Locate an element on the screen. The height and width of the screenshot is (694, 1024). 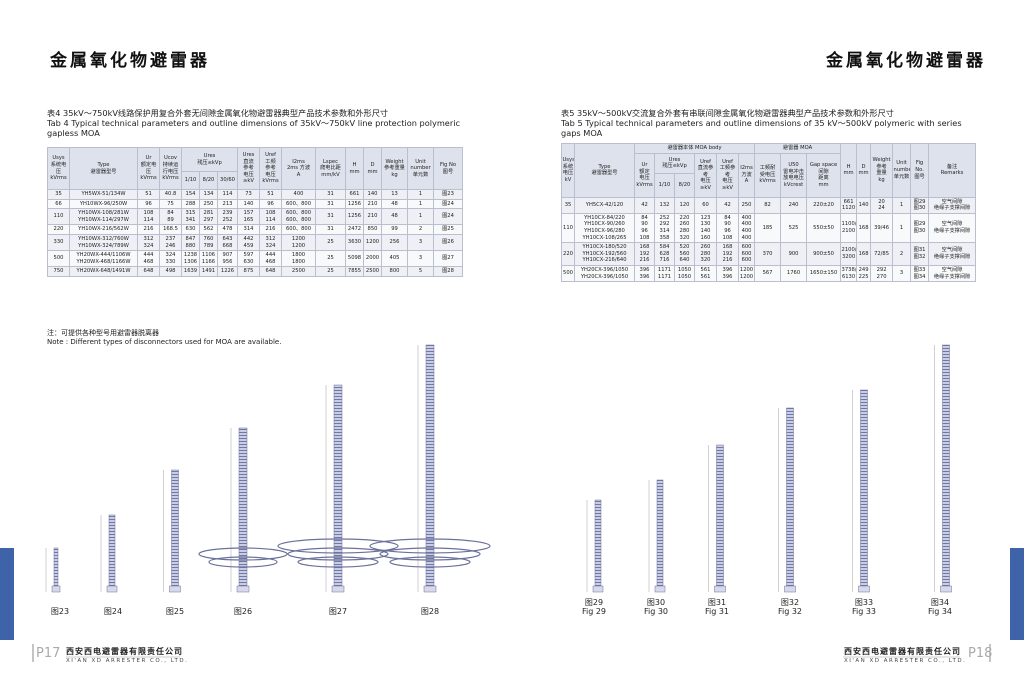
table-cell: 252 292 314 358 is located at coordinates (664, 228).